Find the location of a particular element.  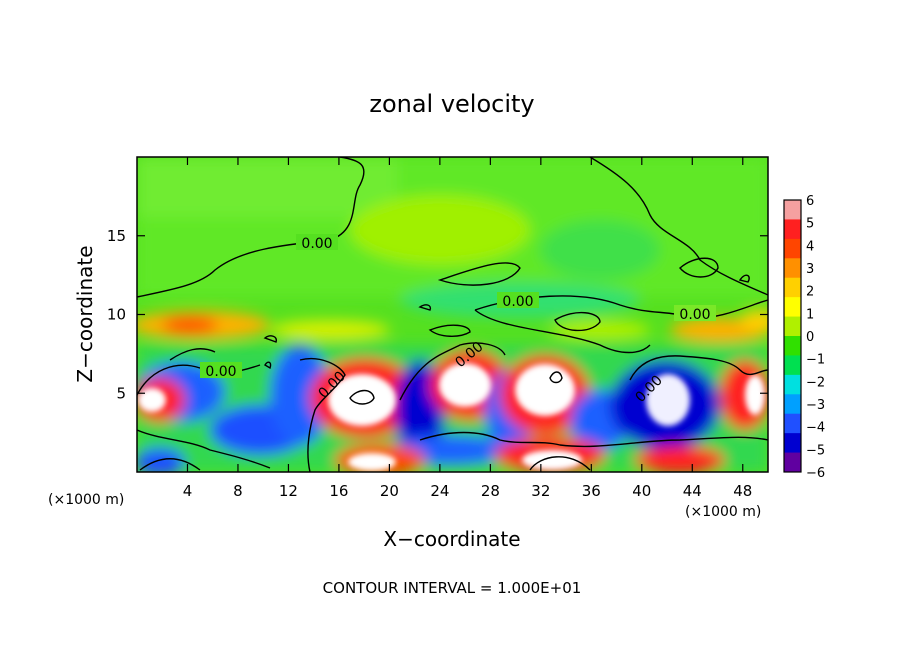

x-tick-label: 36 is located at coordinates (591, 491).